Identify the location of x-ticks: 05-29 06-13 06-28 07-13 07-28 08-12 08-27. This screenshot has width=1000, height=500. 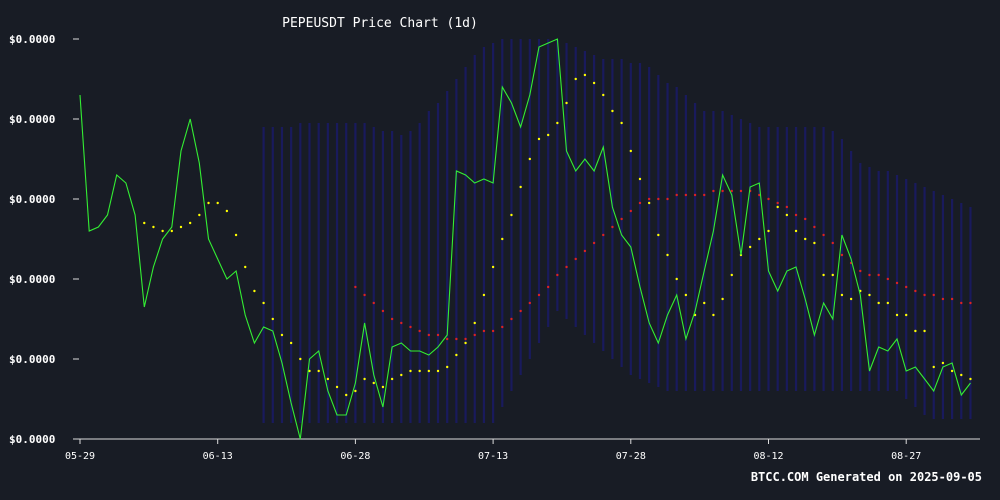
(493, 450).